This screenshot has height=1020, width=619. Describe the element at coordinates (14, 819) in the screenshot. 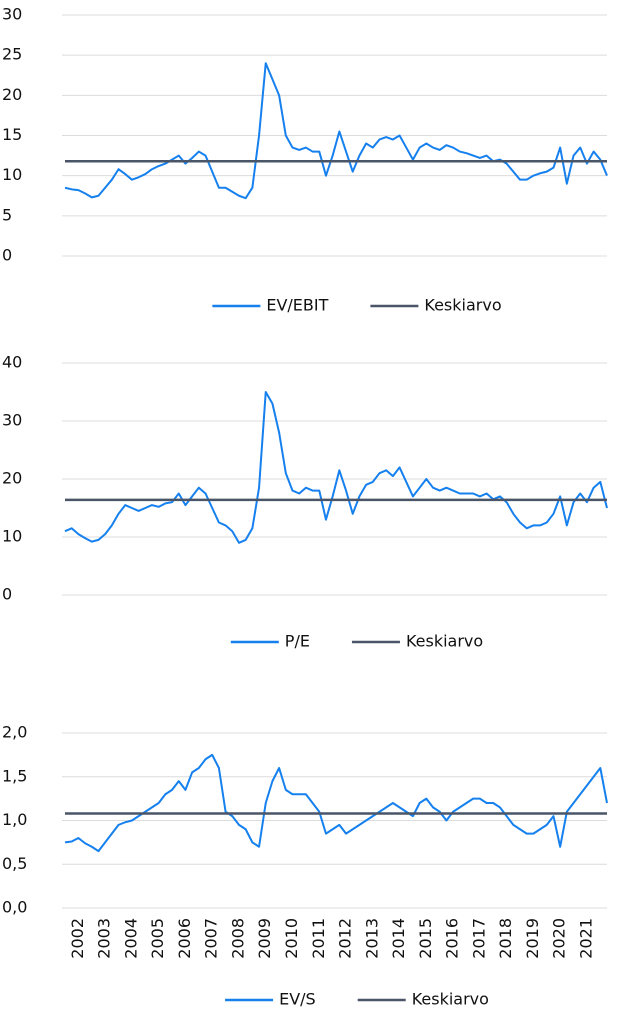

I see `y-tick-label: 1,0` at that location.